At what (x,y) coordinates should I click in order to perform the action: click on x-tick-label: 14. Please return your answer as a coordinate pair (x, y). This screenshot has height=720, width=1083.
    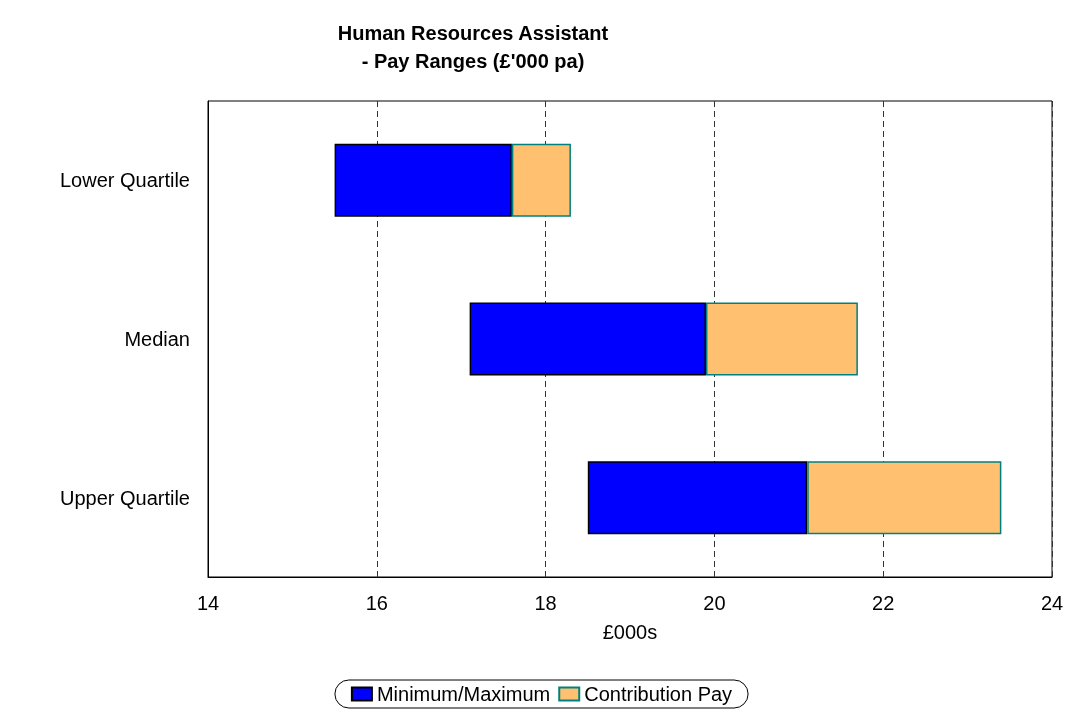
    Looking at the image, I should click on (208, 603).